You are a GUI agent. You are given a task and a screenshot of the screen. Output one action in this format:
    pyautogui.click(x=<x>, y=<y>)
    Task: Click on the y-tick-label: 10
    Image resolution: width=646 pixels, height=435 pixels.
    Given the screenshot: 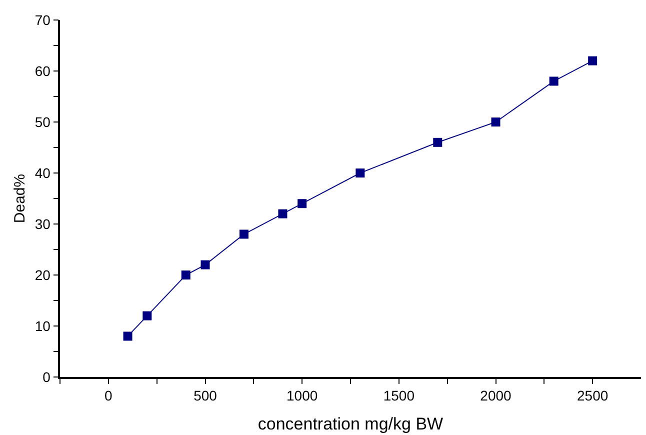 What is the action you would take?
    pyautogui.click(x=42, y=326)
    